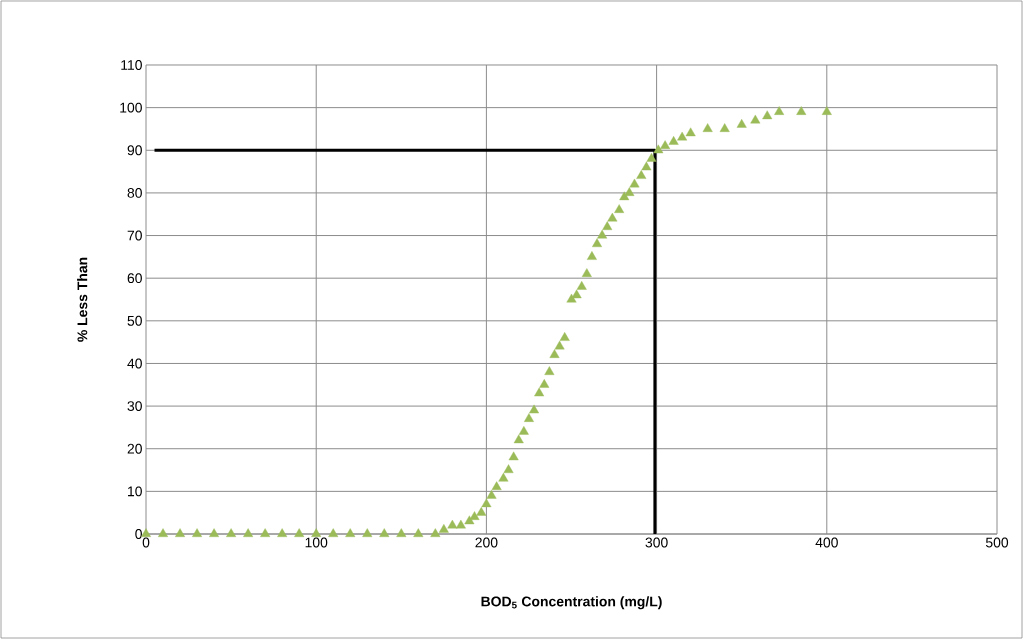 The height and width of the screenshot is (639, 1029). What do you see at coordinates (656, 542) in the screenshot?
I see `x-tick-label: 300` at bounding box center [656, 542].